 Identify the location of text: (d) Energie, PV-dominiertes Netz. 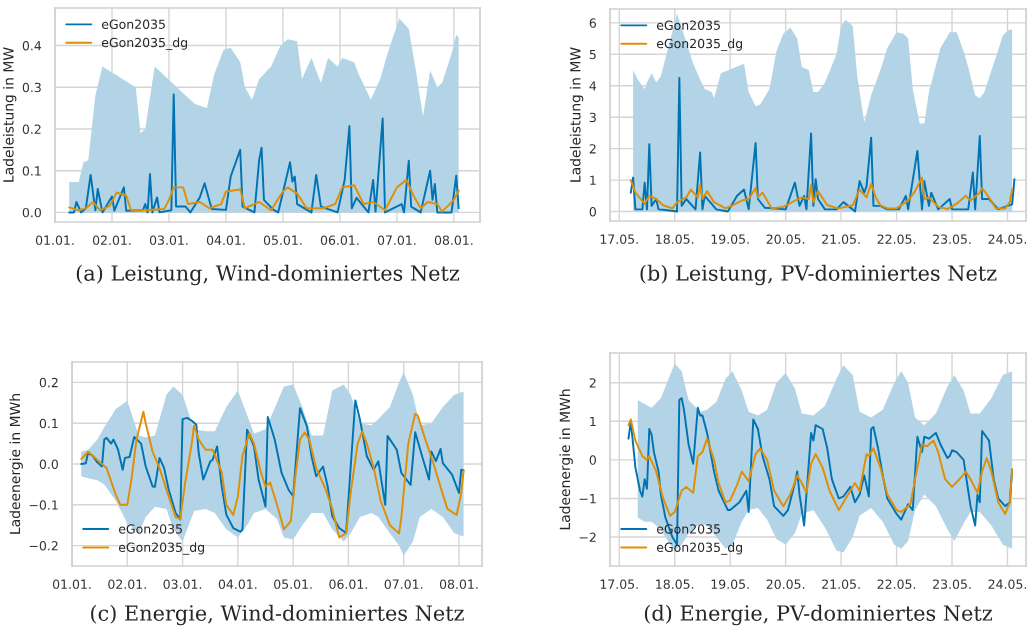
(818, 615).